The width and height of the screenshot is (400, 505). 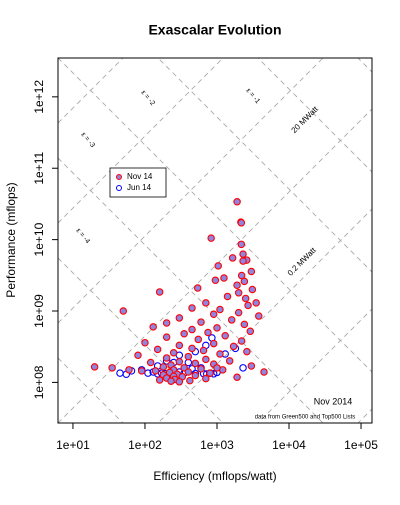 I want to click on x-tick-label: 1e+04, so click(x=289, y=445).